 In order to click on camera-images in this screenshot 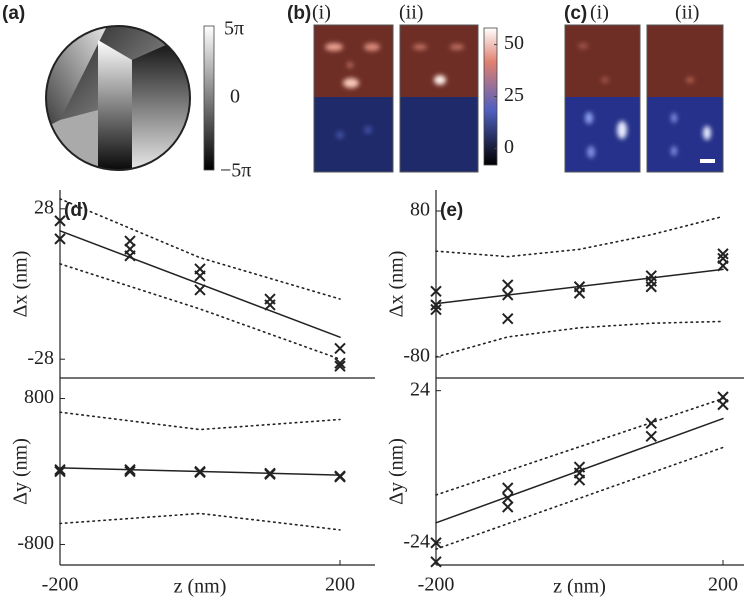, I will do `click(518, 98)`.